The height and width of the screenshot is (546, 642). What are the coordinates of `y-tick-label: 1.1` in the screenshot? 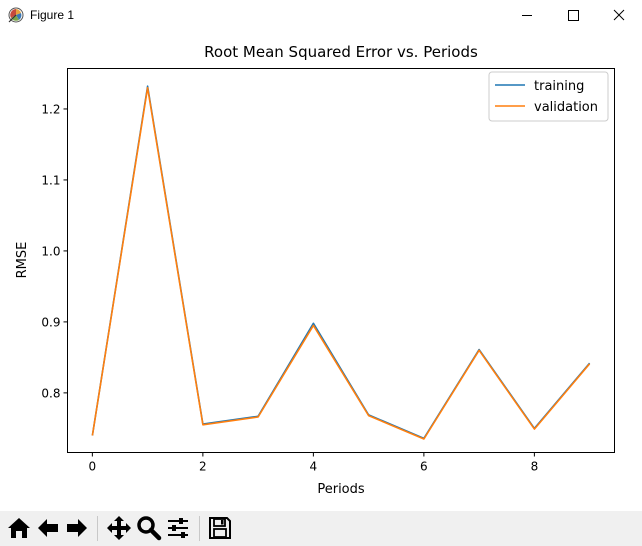 It's located at (50, 180).